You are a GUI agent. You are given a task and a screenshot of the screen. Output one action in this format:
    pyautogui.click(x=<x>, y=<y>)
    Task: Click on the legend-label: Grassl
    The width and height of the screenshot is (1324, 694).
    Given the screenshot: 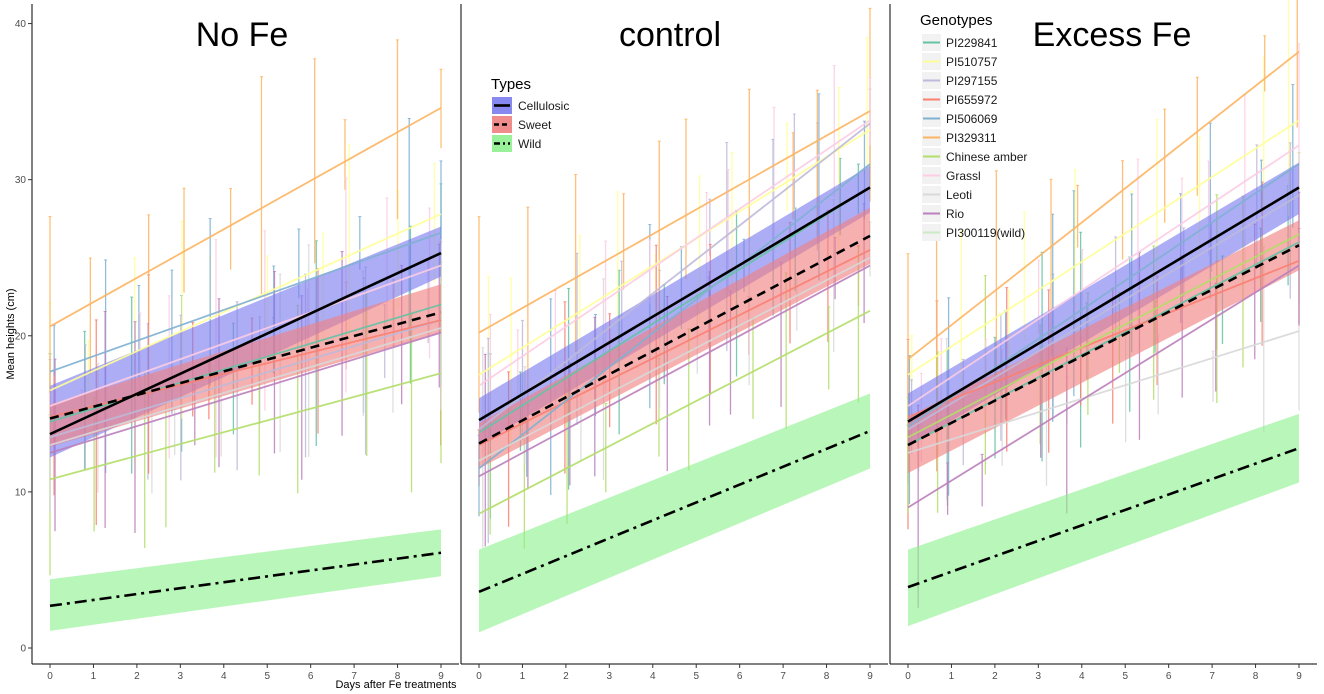 What is the action you would take?
    pyautogui.click(x=963, y=176)
    